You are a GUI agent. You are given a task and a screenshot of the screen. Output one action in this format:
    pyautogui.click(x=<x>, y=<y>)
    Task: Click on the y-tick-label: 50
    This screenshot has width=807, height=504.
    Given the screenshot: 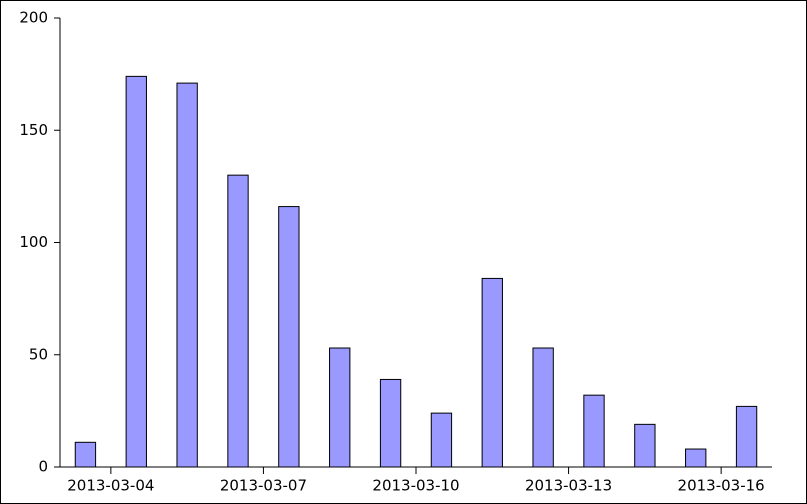 What is the action you would take?
    pyautogui.click(x=38, y=354)
    